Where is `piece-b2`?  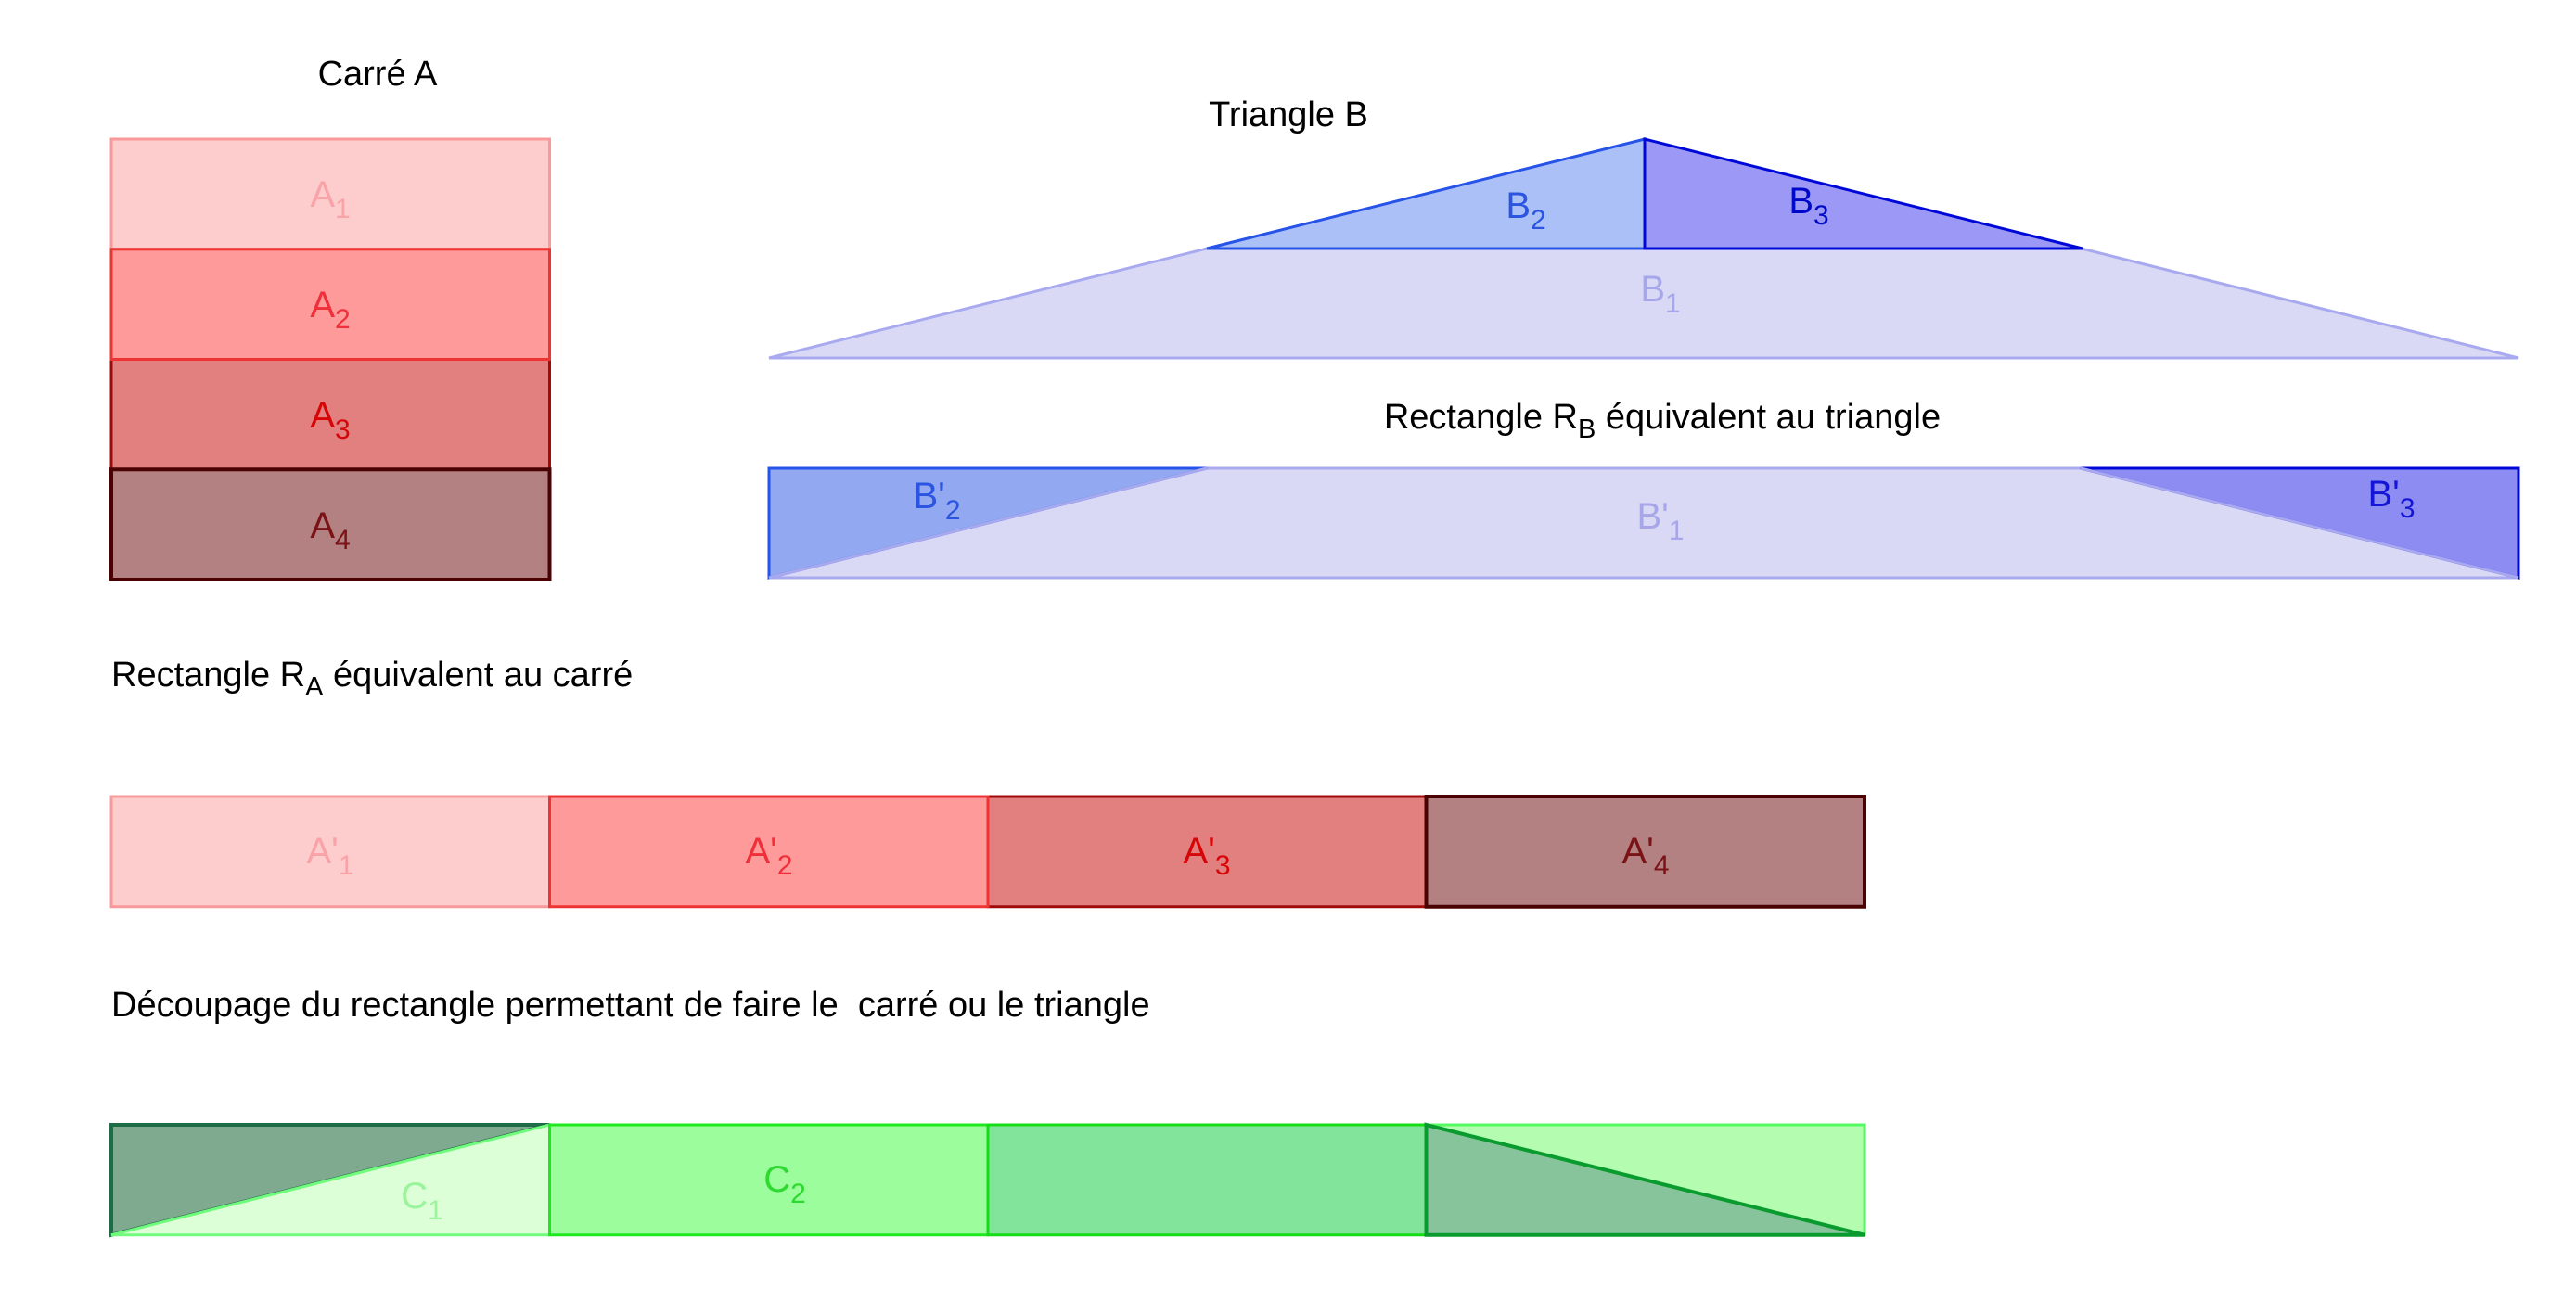 piece-b2 is located at coordinates (1426, 193).